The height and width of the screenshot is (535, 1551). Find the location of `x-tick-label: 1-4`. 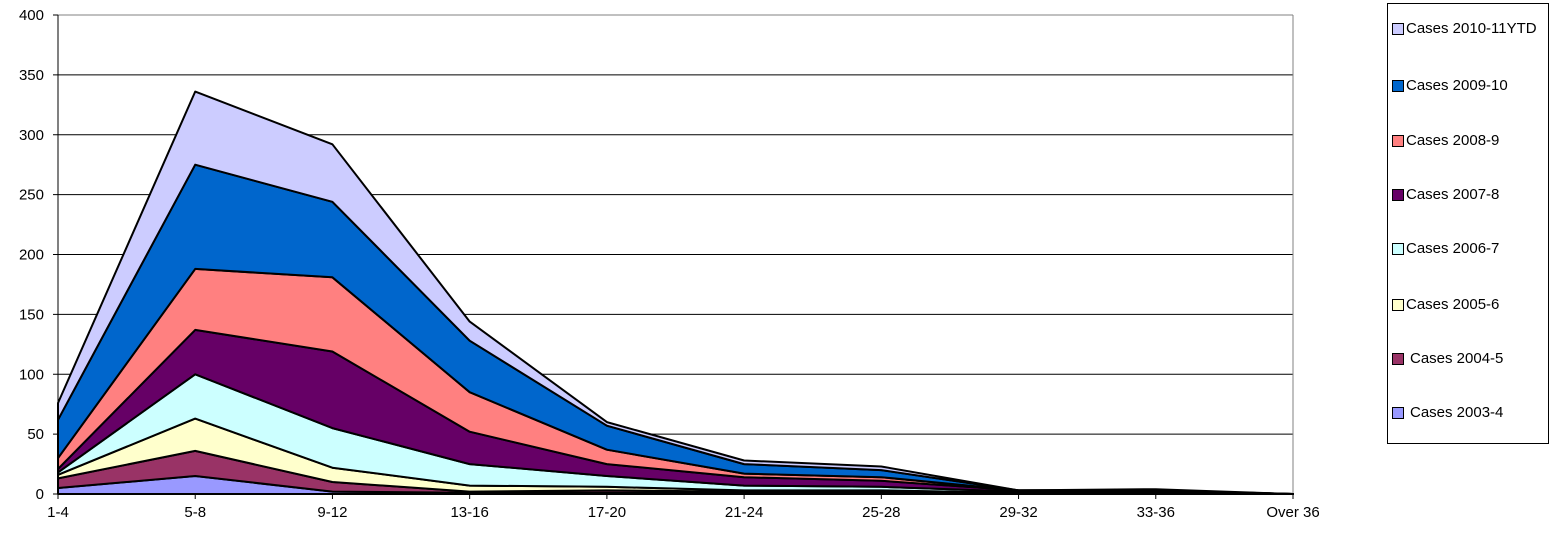

x-tick-label: 1-4 is located at coordinates (58, 512).